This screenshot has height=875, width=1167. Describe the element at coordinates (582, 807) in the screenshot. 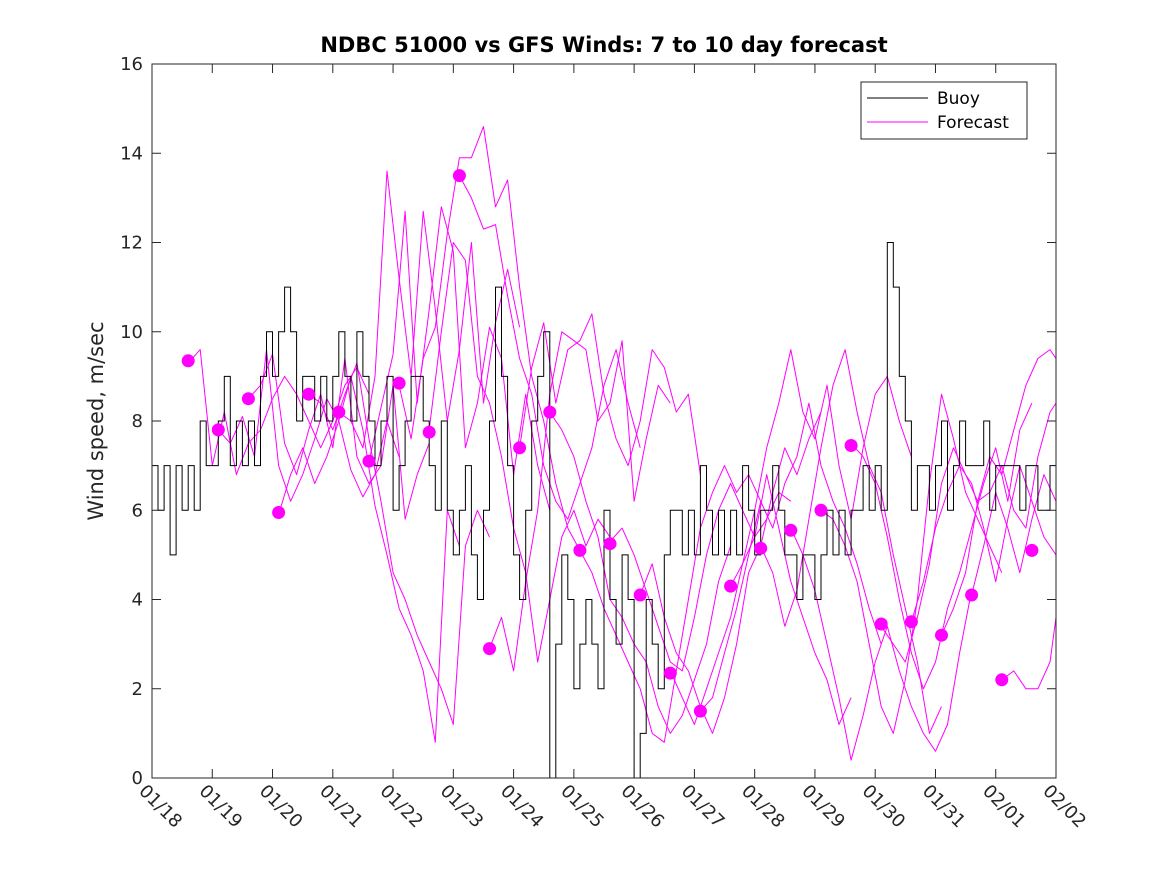

I see `x-tick-label: 01/25` at that location.